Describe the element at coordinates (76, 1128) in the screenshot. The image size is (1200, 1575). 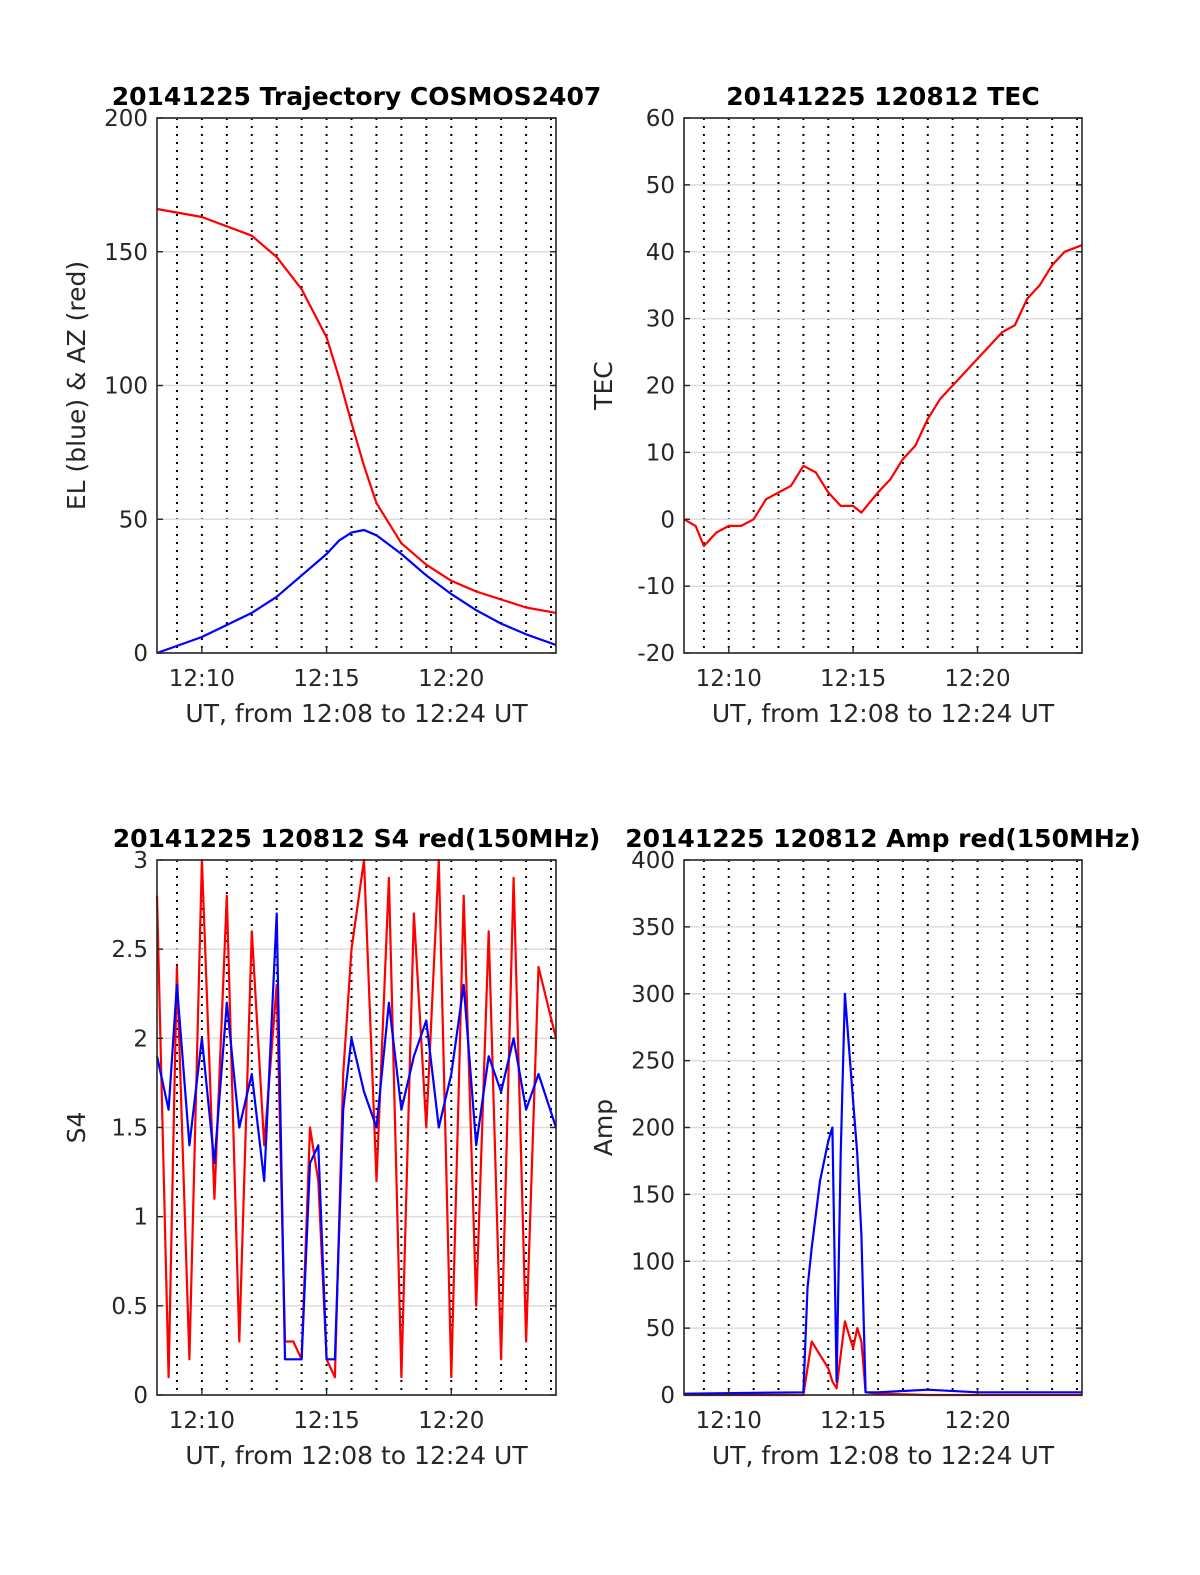
I see `y-axis-label: S4` at that location.